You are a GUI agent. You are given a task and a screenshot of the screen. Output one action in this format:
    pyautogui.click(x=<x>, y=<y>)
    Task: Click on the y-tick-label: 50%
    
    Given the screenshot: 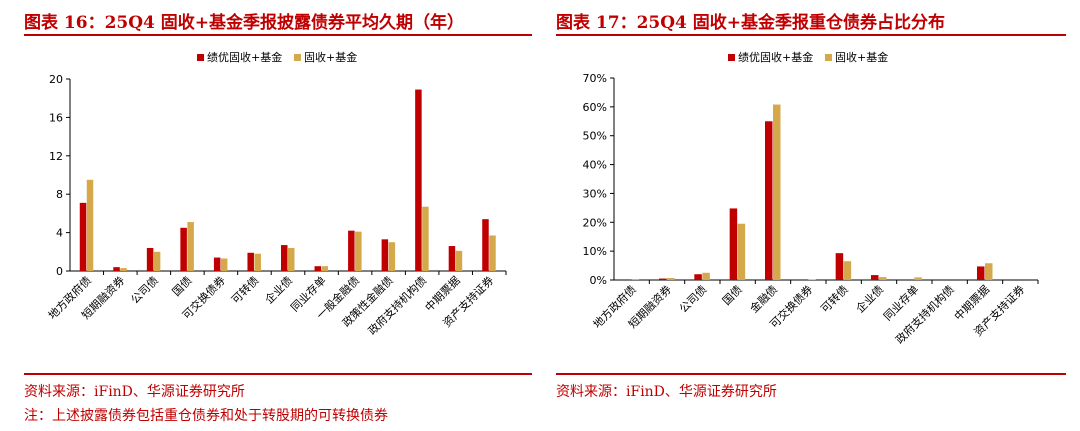 What is the action you would take?
    pyautogui.click(x=595, y=136)
    